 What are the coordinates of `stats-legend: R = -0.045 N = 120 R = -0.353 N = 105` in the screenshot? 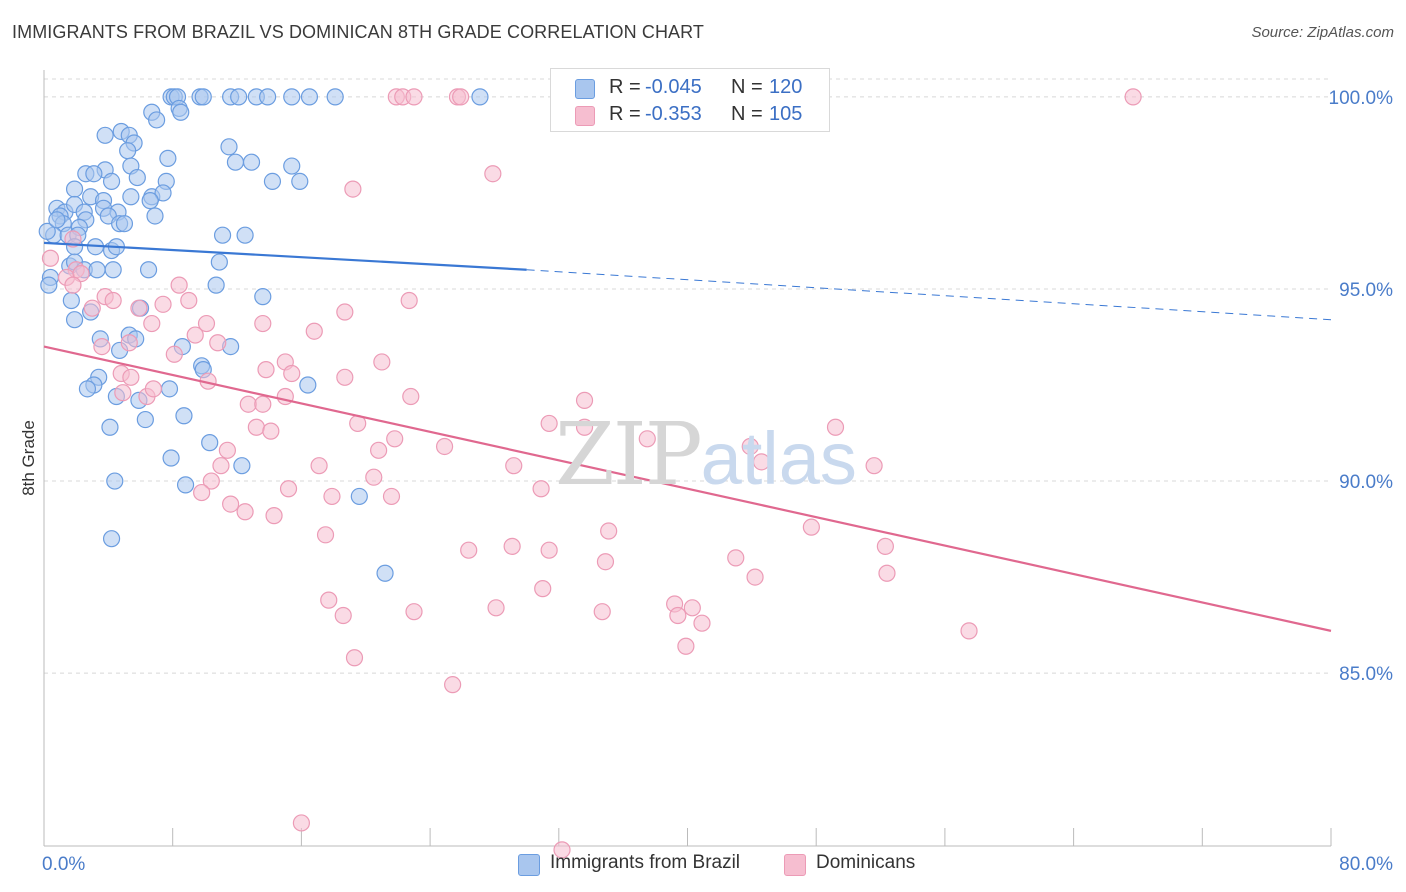 It's located at (690, 100).